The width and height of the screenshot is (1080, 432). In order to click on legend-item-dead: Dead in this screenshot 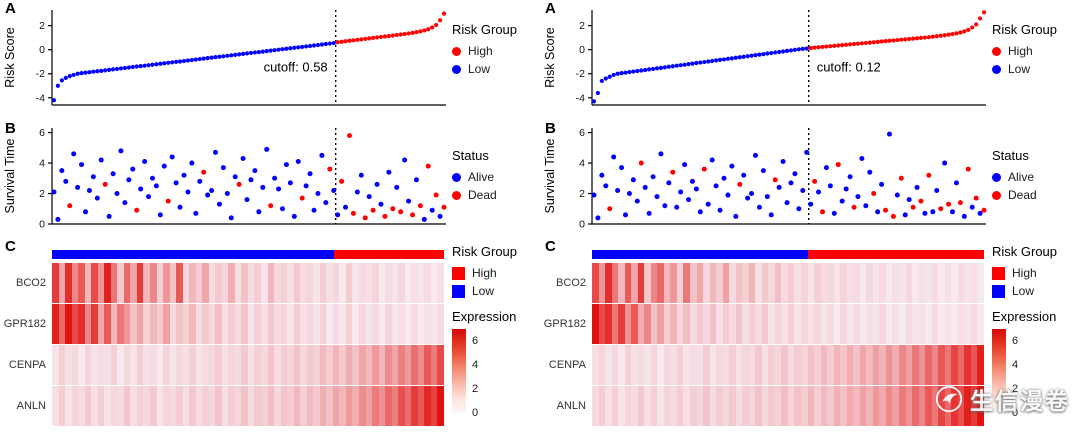, I will do `click(496, 195)`.